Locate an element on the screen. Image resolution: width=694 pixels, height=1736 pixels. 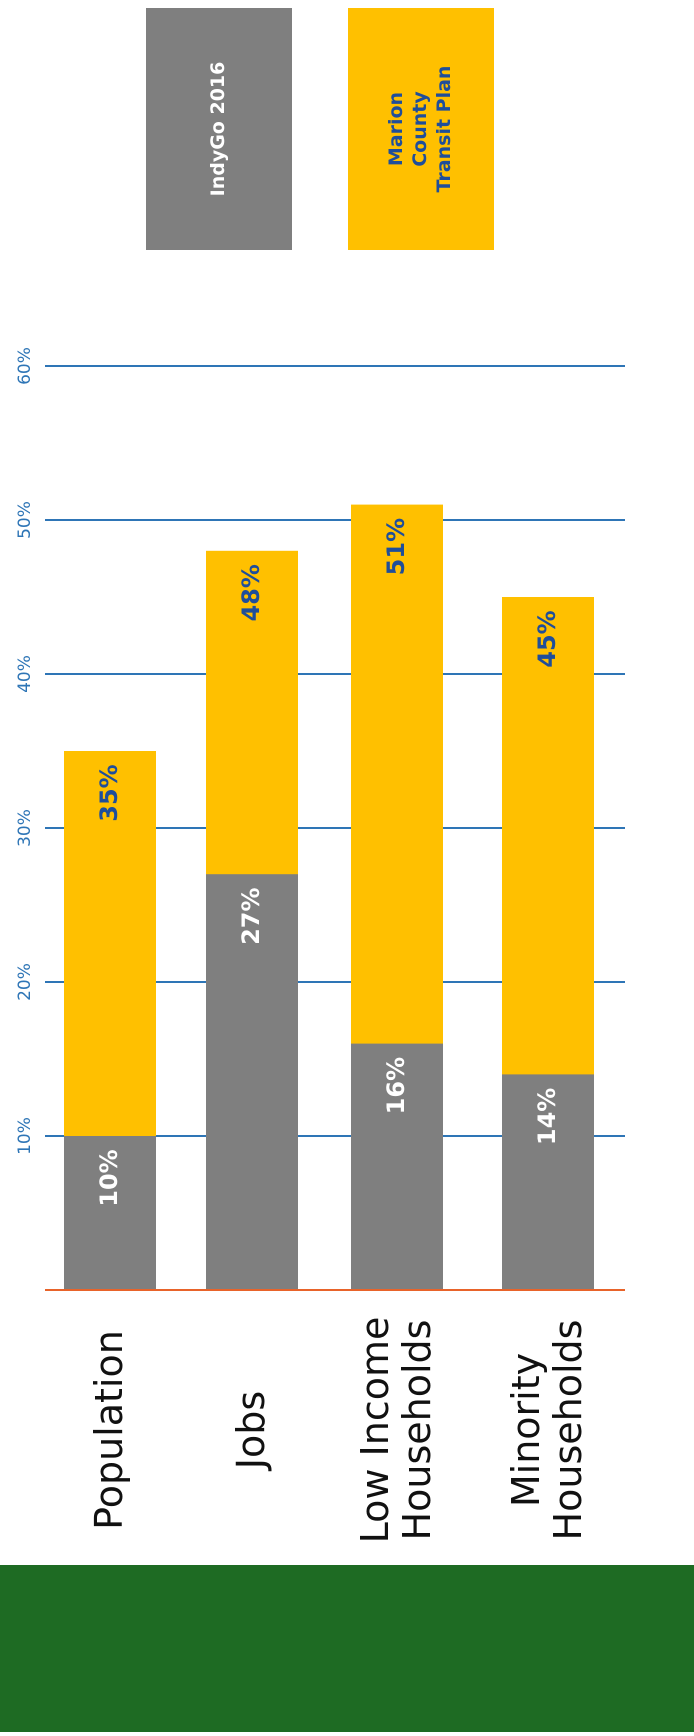
value-label: 35% is located at coordinates (109, 792).